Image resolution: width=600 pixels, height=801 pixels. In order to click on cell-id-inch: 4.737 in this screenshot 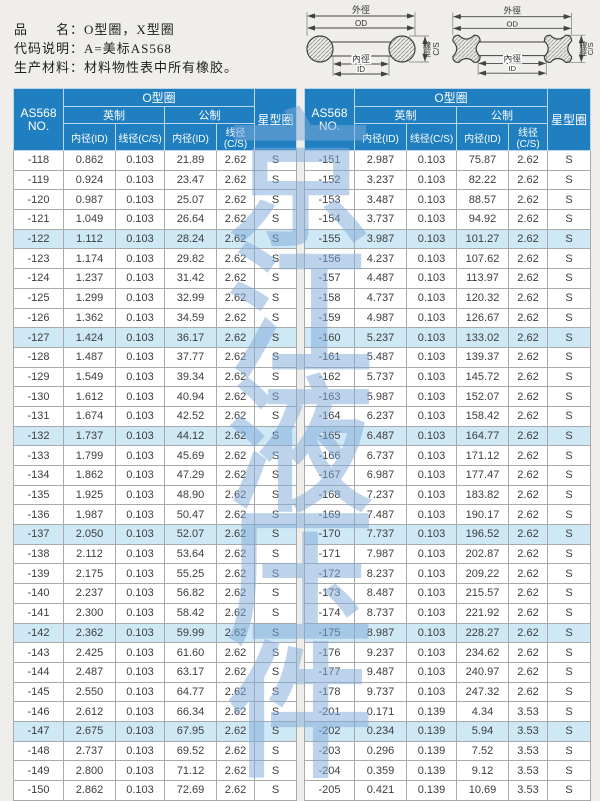, I will do `click(380, 298)`.